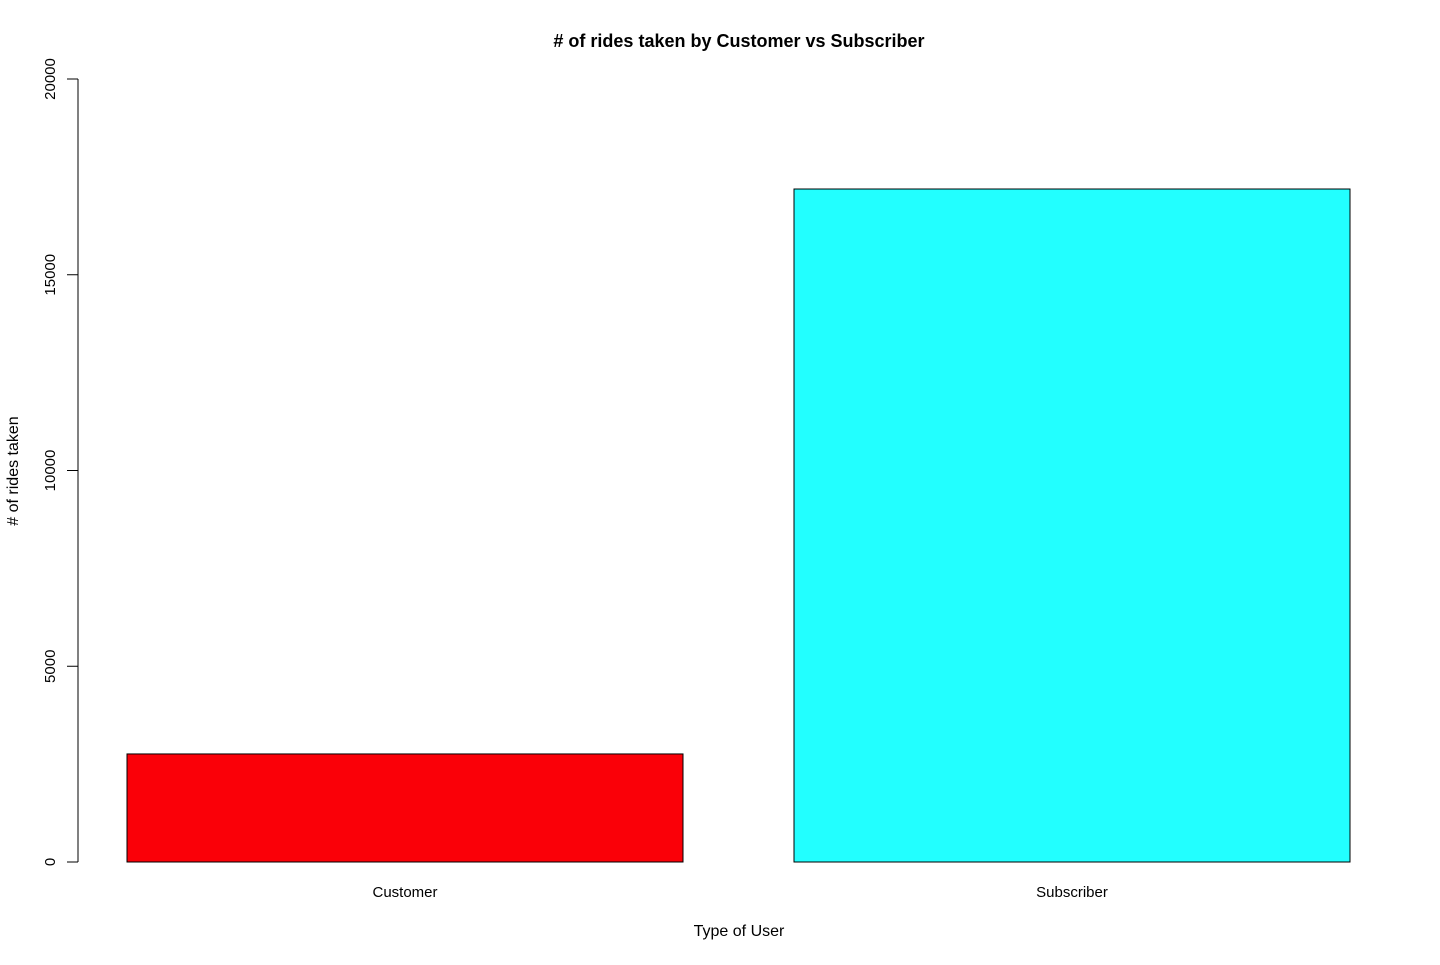  Describe the element at coordinates (13, 470) in the screenshot. I see `y-axis-label: # of rides taken` at that location.